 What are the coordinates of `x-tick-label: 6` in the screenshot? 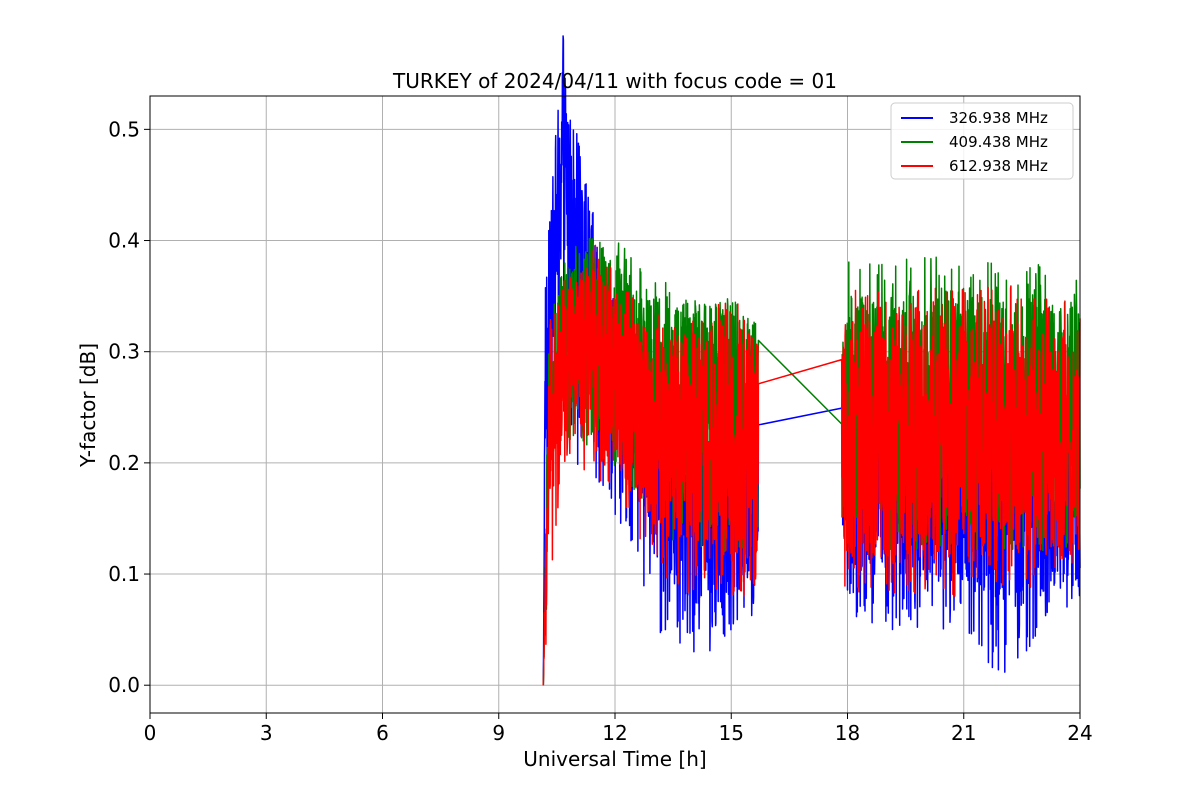 It's located at (382, 733).